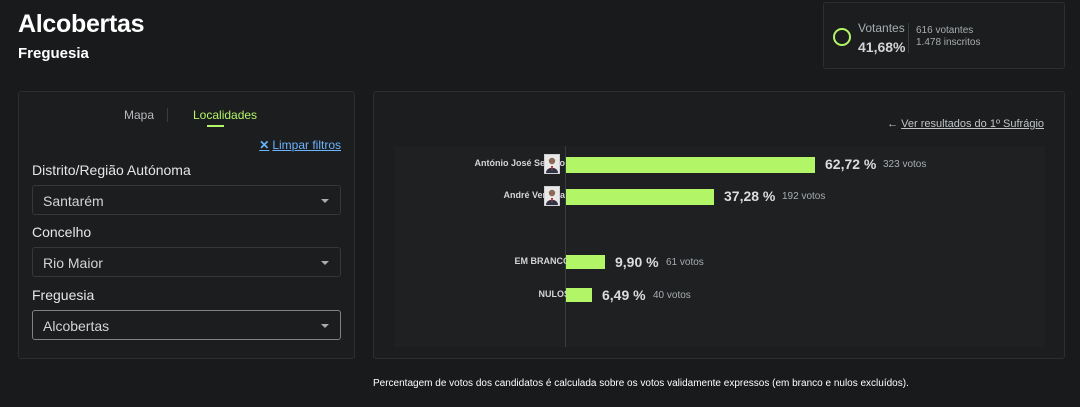 This screenshot has height=407, width=1080. I want to click on arrow-left-icon: ←, so click(893, 124).